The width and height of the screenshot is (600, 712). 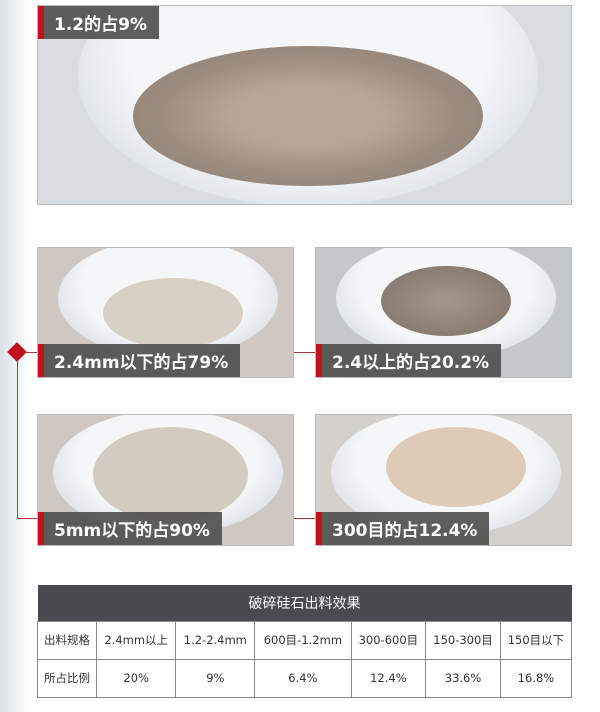 What do you see at coordinates (136, 640) in the screenshot?
I see `table-cell: 2.4mm以上` at bounding box center [136, 640].